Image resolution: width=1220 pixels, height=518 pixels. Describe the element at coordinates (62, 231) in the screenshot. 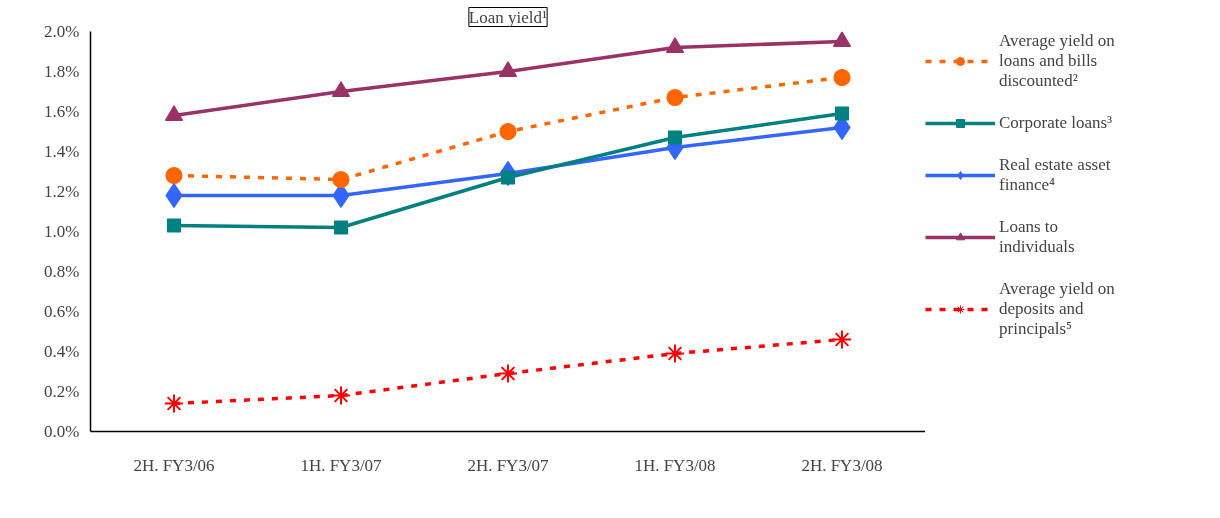

I see `y-tick-label: 1.0%` at that location.